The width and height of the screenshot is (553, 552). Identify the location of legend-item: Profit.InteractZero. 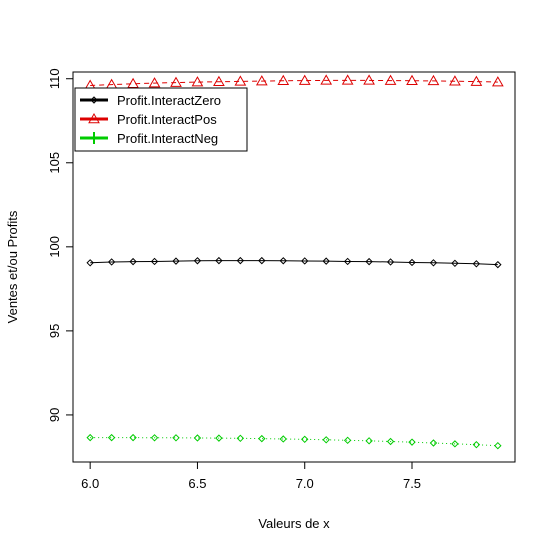
(150, 100).